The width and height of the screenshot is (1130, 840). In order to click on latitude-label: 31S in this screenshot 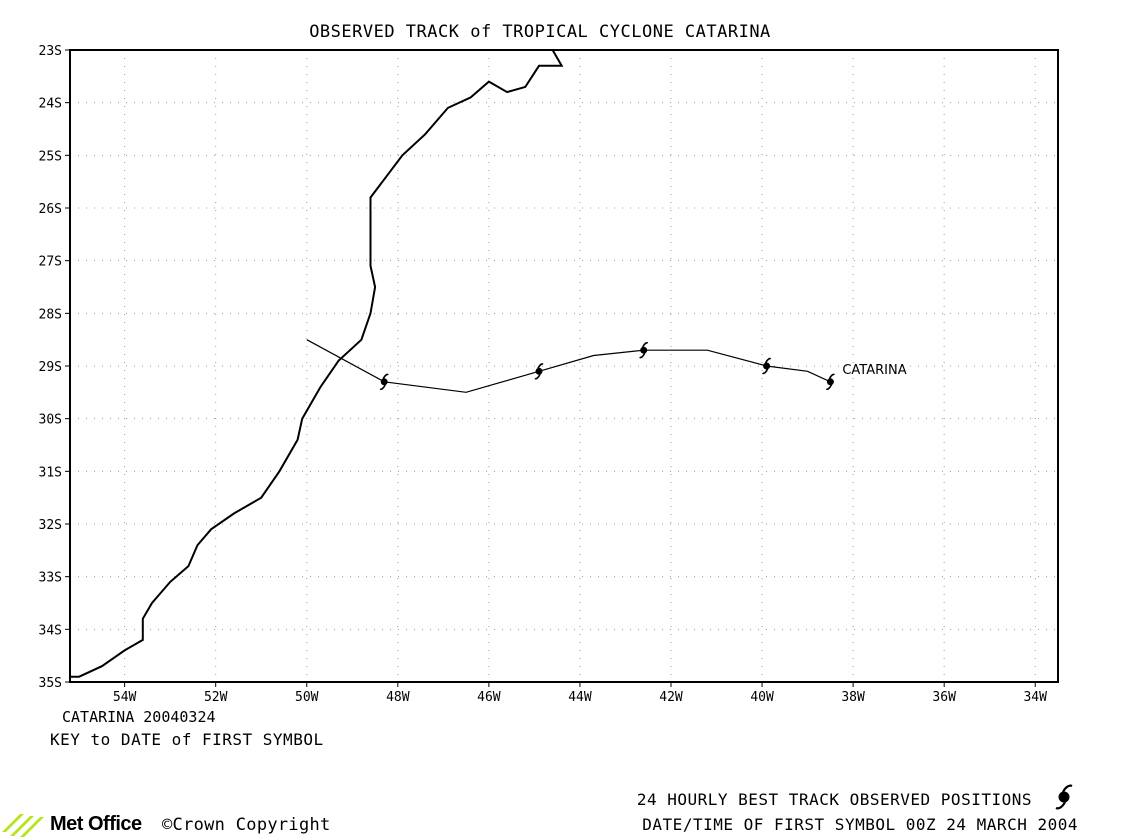, I will do `click(50, 472)`.